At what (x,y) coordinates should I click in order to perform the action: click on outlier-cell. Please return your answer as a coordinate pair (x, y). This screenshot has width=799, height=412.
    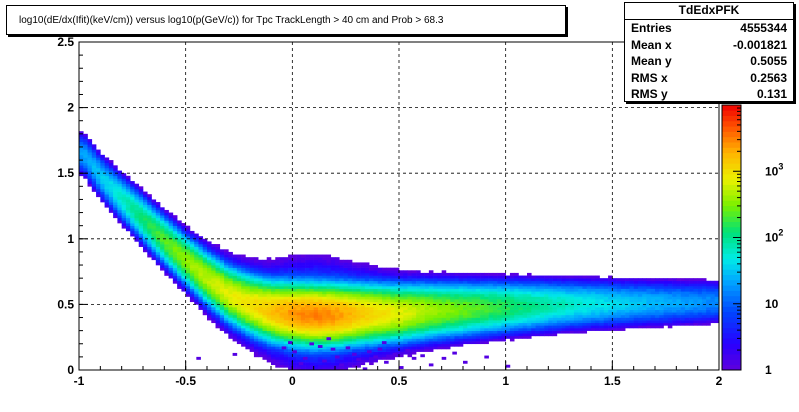
    Looking at the image, I should click on (305, 358).